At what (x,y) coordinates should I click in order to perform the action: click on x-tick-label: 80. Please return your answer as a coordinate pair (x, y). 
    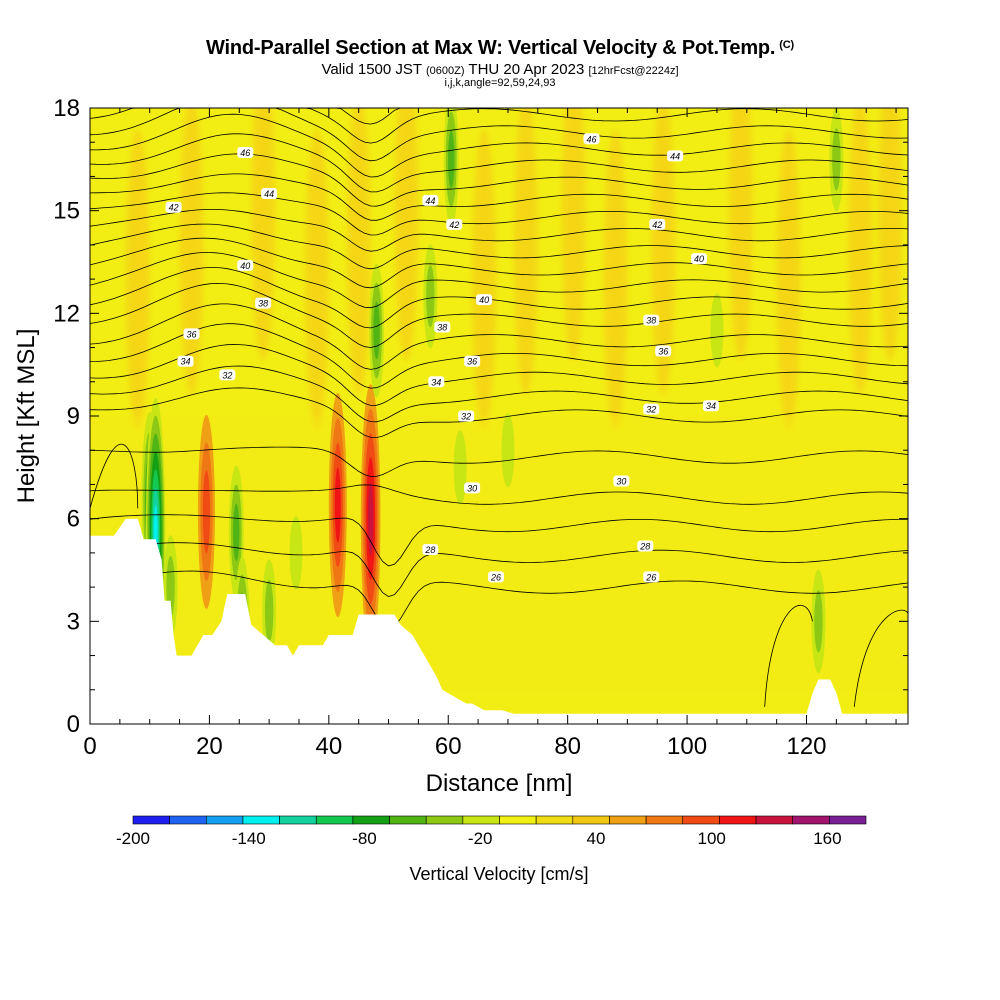
    Looking at the image, I should click on (567, 746).